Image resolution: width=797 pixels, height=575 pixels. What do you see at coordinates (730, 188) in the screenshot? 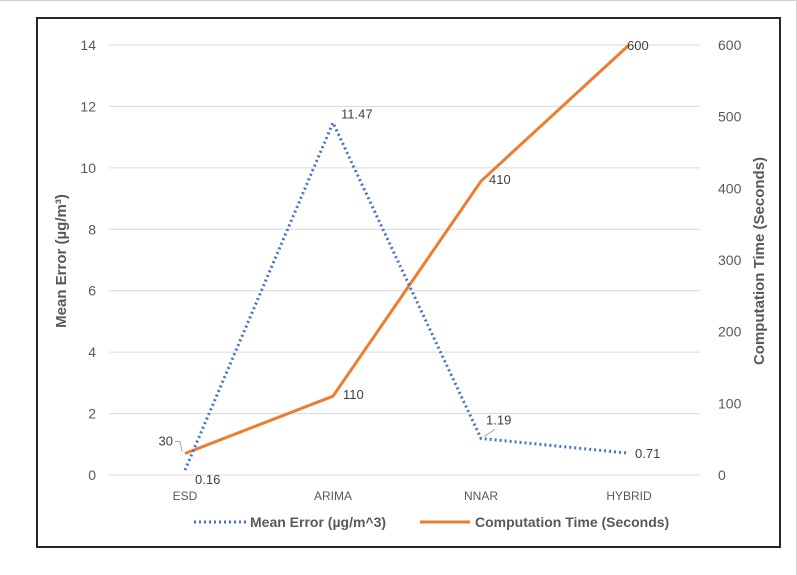
I see `y-tick-right-label: 400` at bounding box center [730, 188].